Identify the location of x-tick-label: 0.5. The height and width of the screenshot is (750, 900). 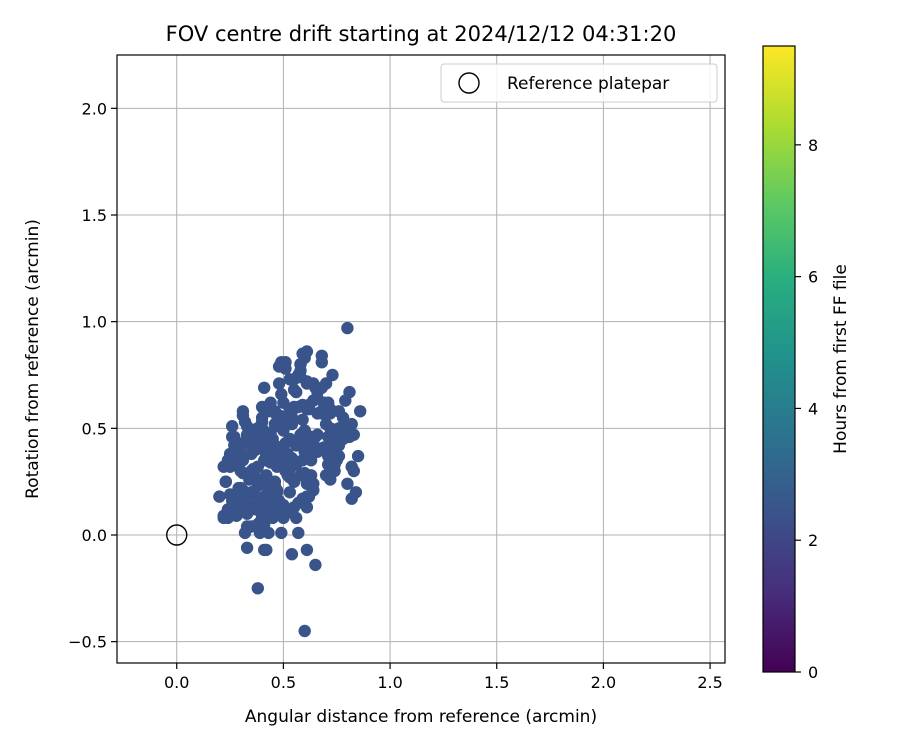
(283, 682).